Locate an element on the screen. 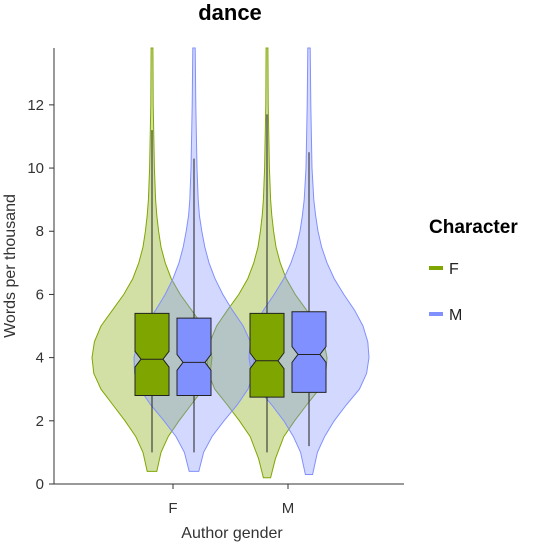  y-axis: 0 2 4 6 8 10 12 is located at coordinates (41, 270).